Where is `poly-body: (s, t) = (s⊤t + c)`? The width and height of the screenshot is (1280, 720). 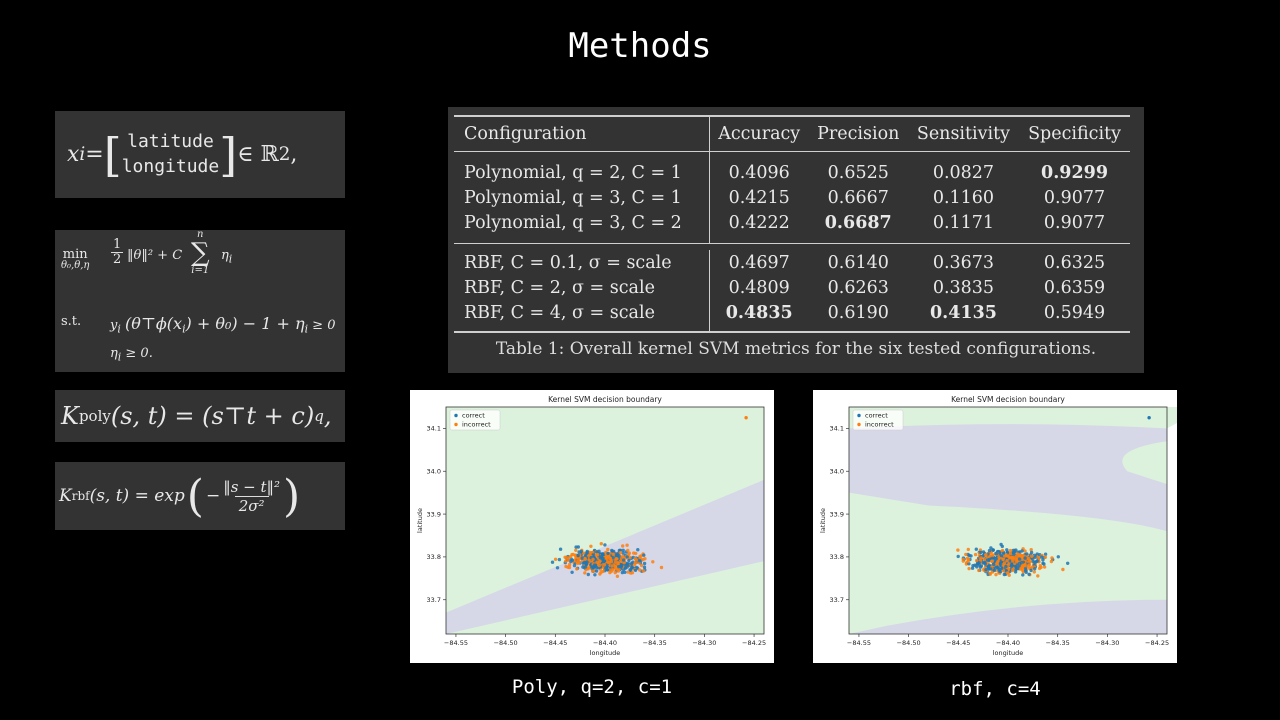 poly-body: (s, t) = (s⊤t + c) is located at coordinates (212, 416).